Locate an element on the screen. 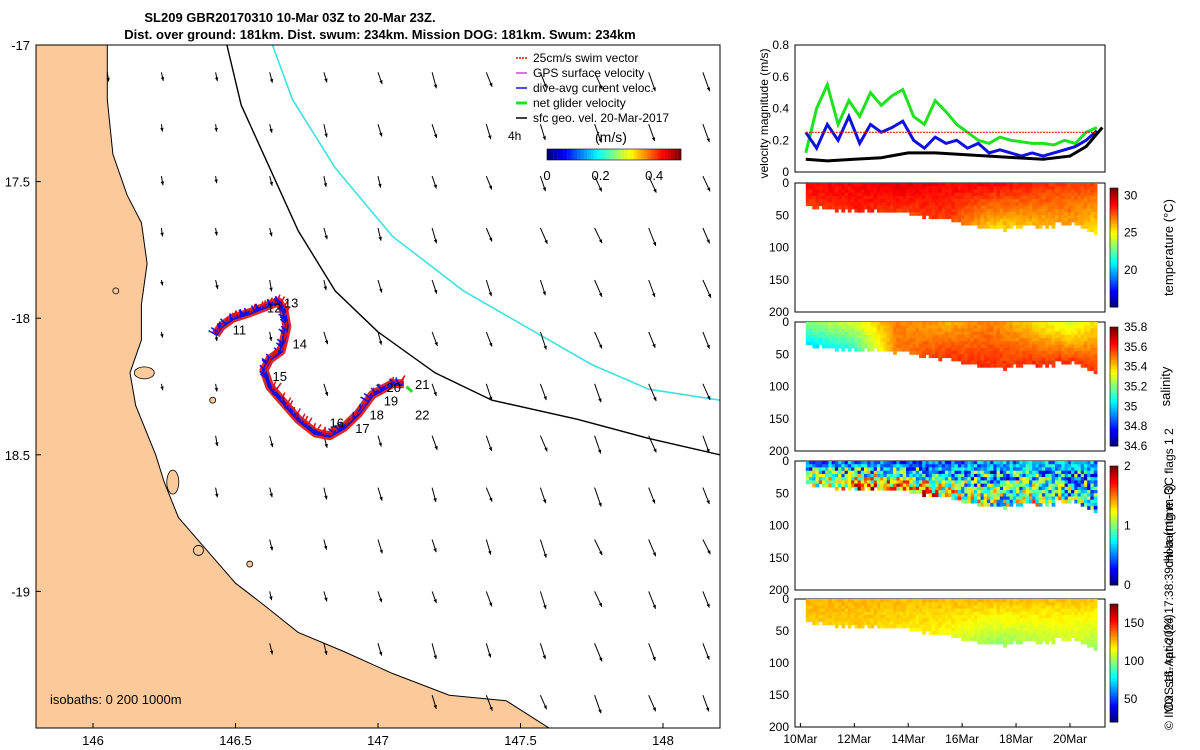 This screenshot has width=1200, height=750. track-day-label: 14 is located at coordinates (300, 343).